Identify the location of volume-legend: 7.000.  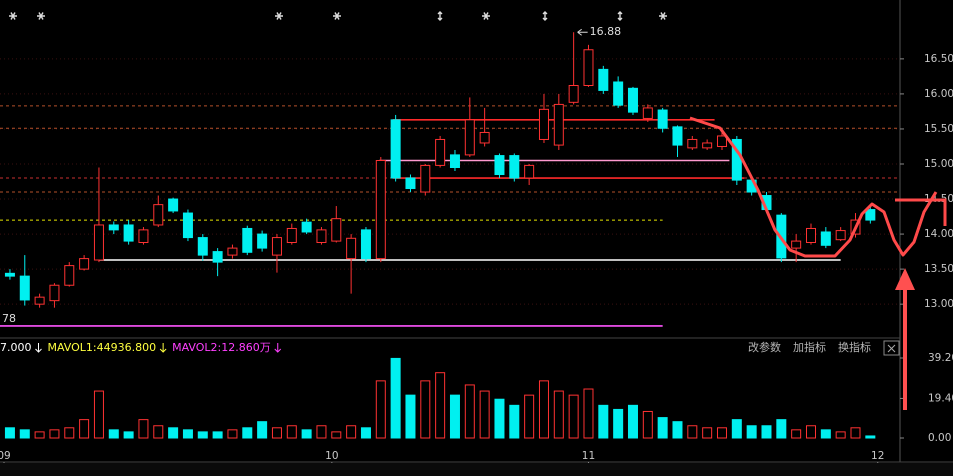
(16, 347).